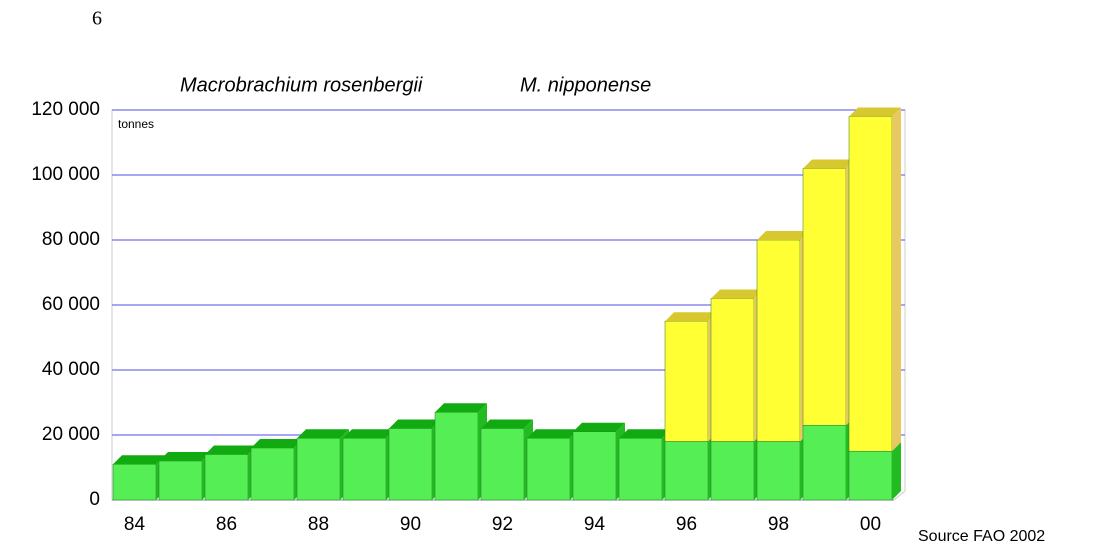 Image resolution: width=1093 pixels, height=551 pixels. Describe the element at coordinates (71, 239) in the screenshot. I see `y-tick-label: 80 000` at that location.